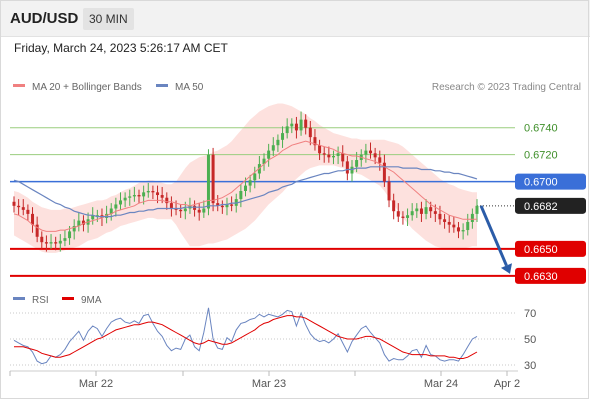 The width and height of the screenshot is (590, 400). I want to click on ma9-legend-label: 9MA, so click(91, 300).